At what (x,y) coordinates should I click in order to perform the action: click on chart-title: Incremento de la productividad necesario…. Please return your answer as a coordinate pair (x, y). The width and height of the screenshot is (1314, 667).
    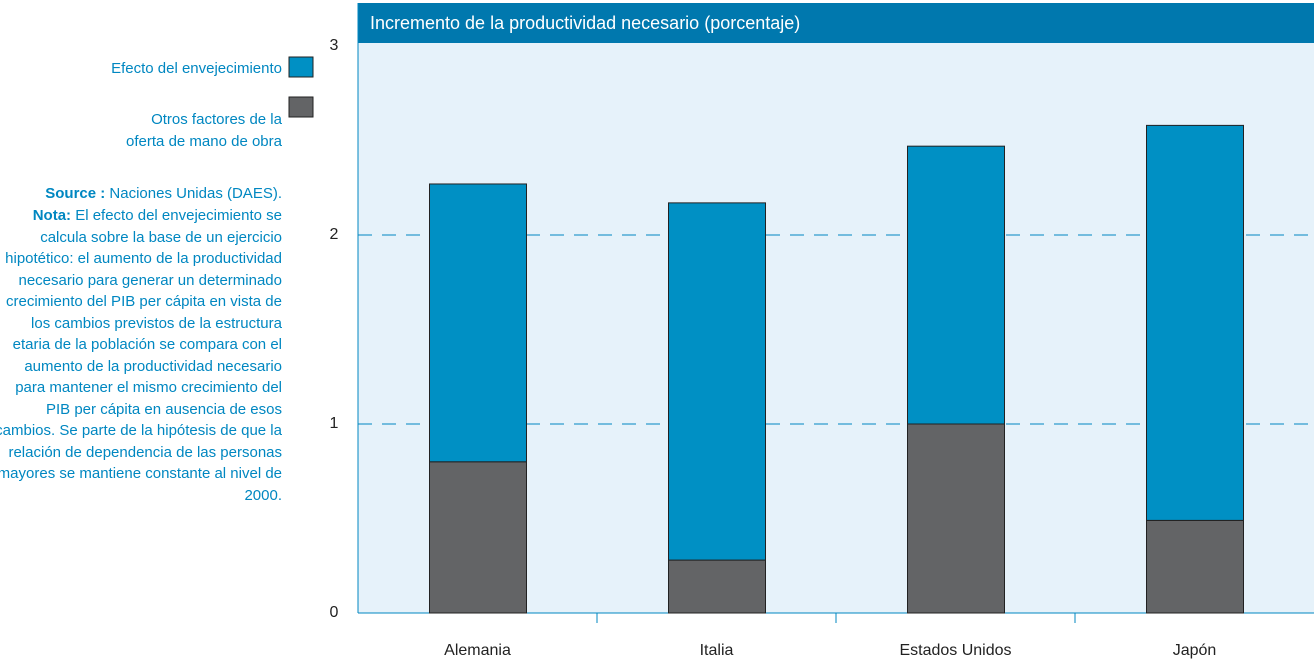
    Looking at the image, I should click on (585, 23).